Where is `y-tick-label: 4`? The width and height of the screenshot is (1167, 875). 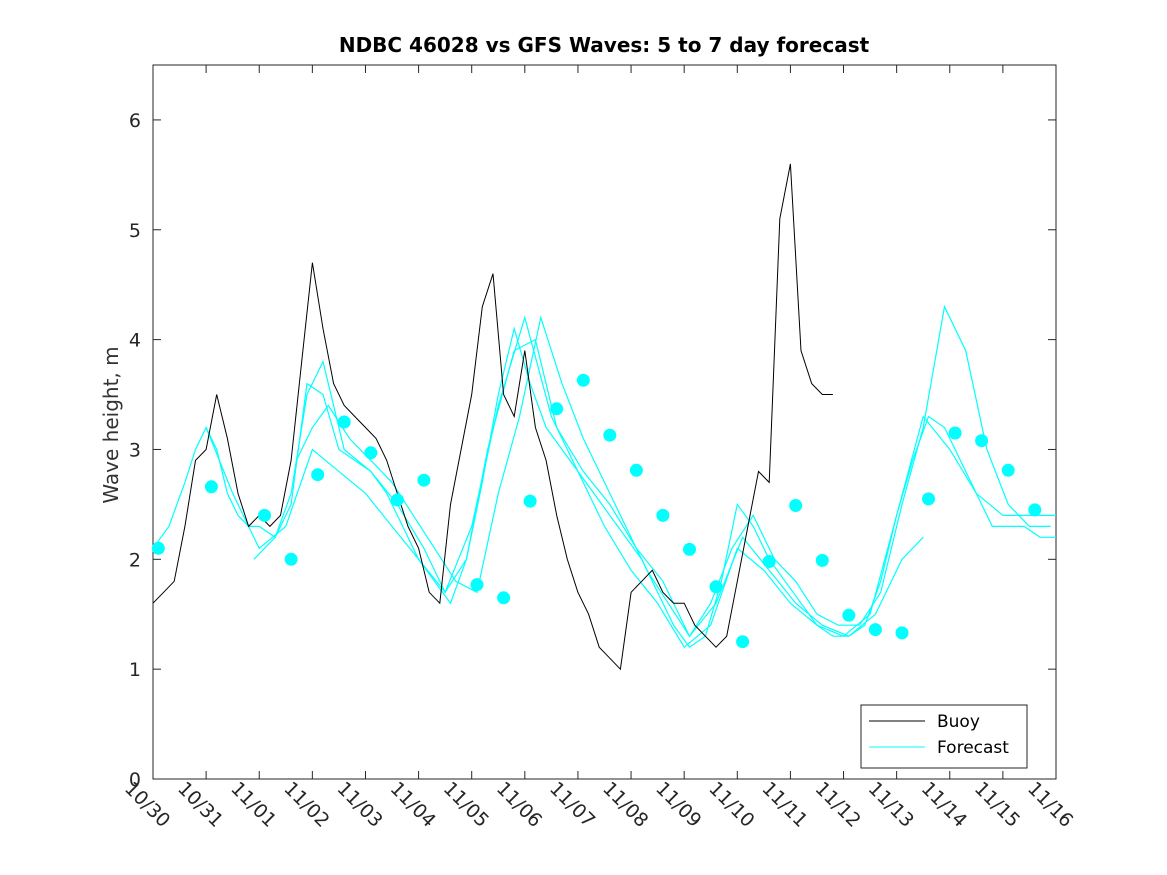 y-tick-label: 4 is located at coordinates (135, 341).